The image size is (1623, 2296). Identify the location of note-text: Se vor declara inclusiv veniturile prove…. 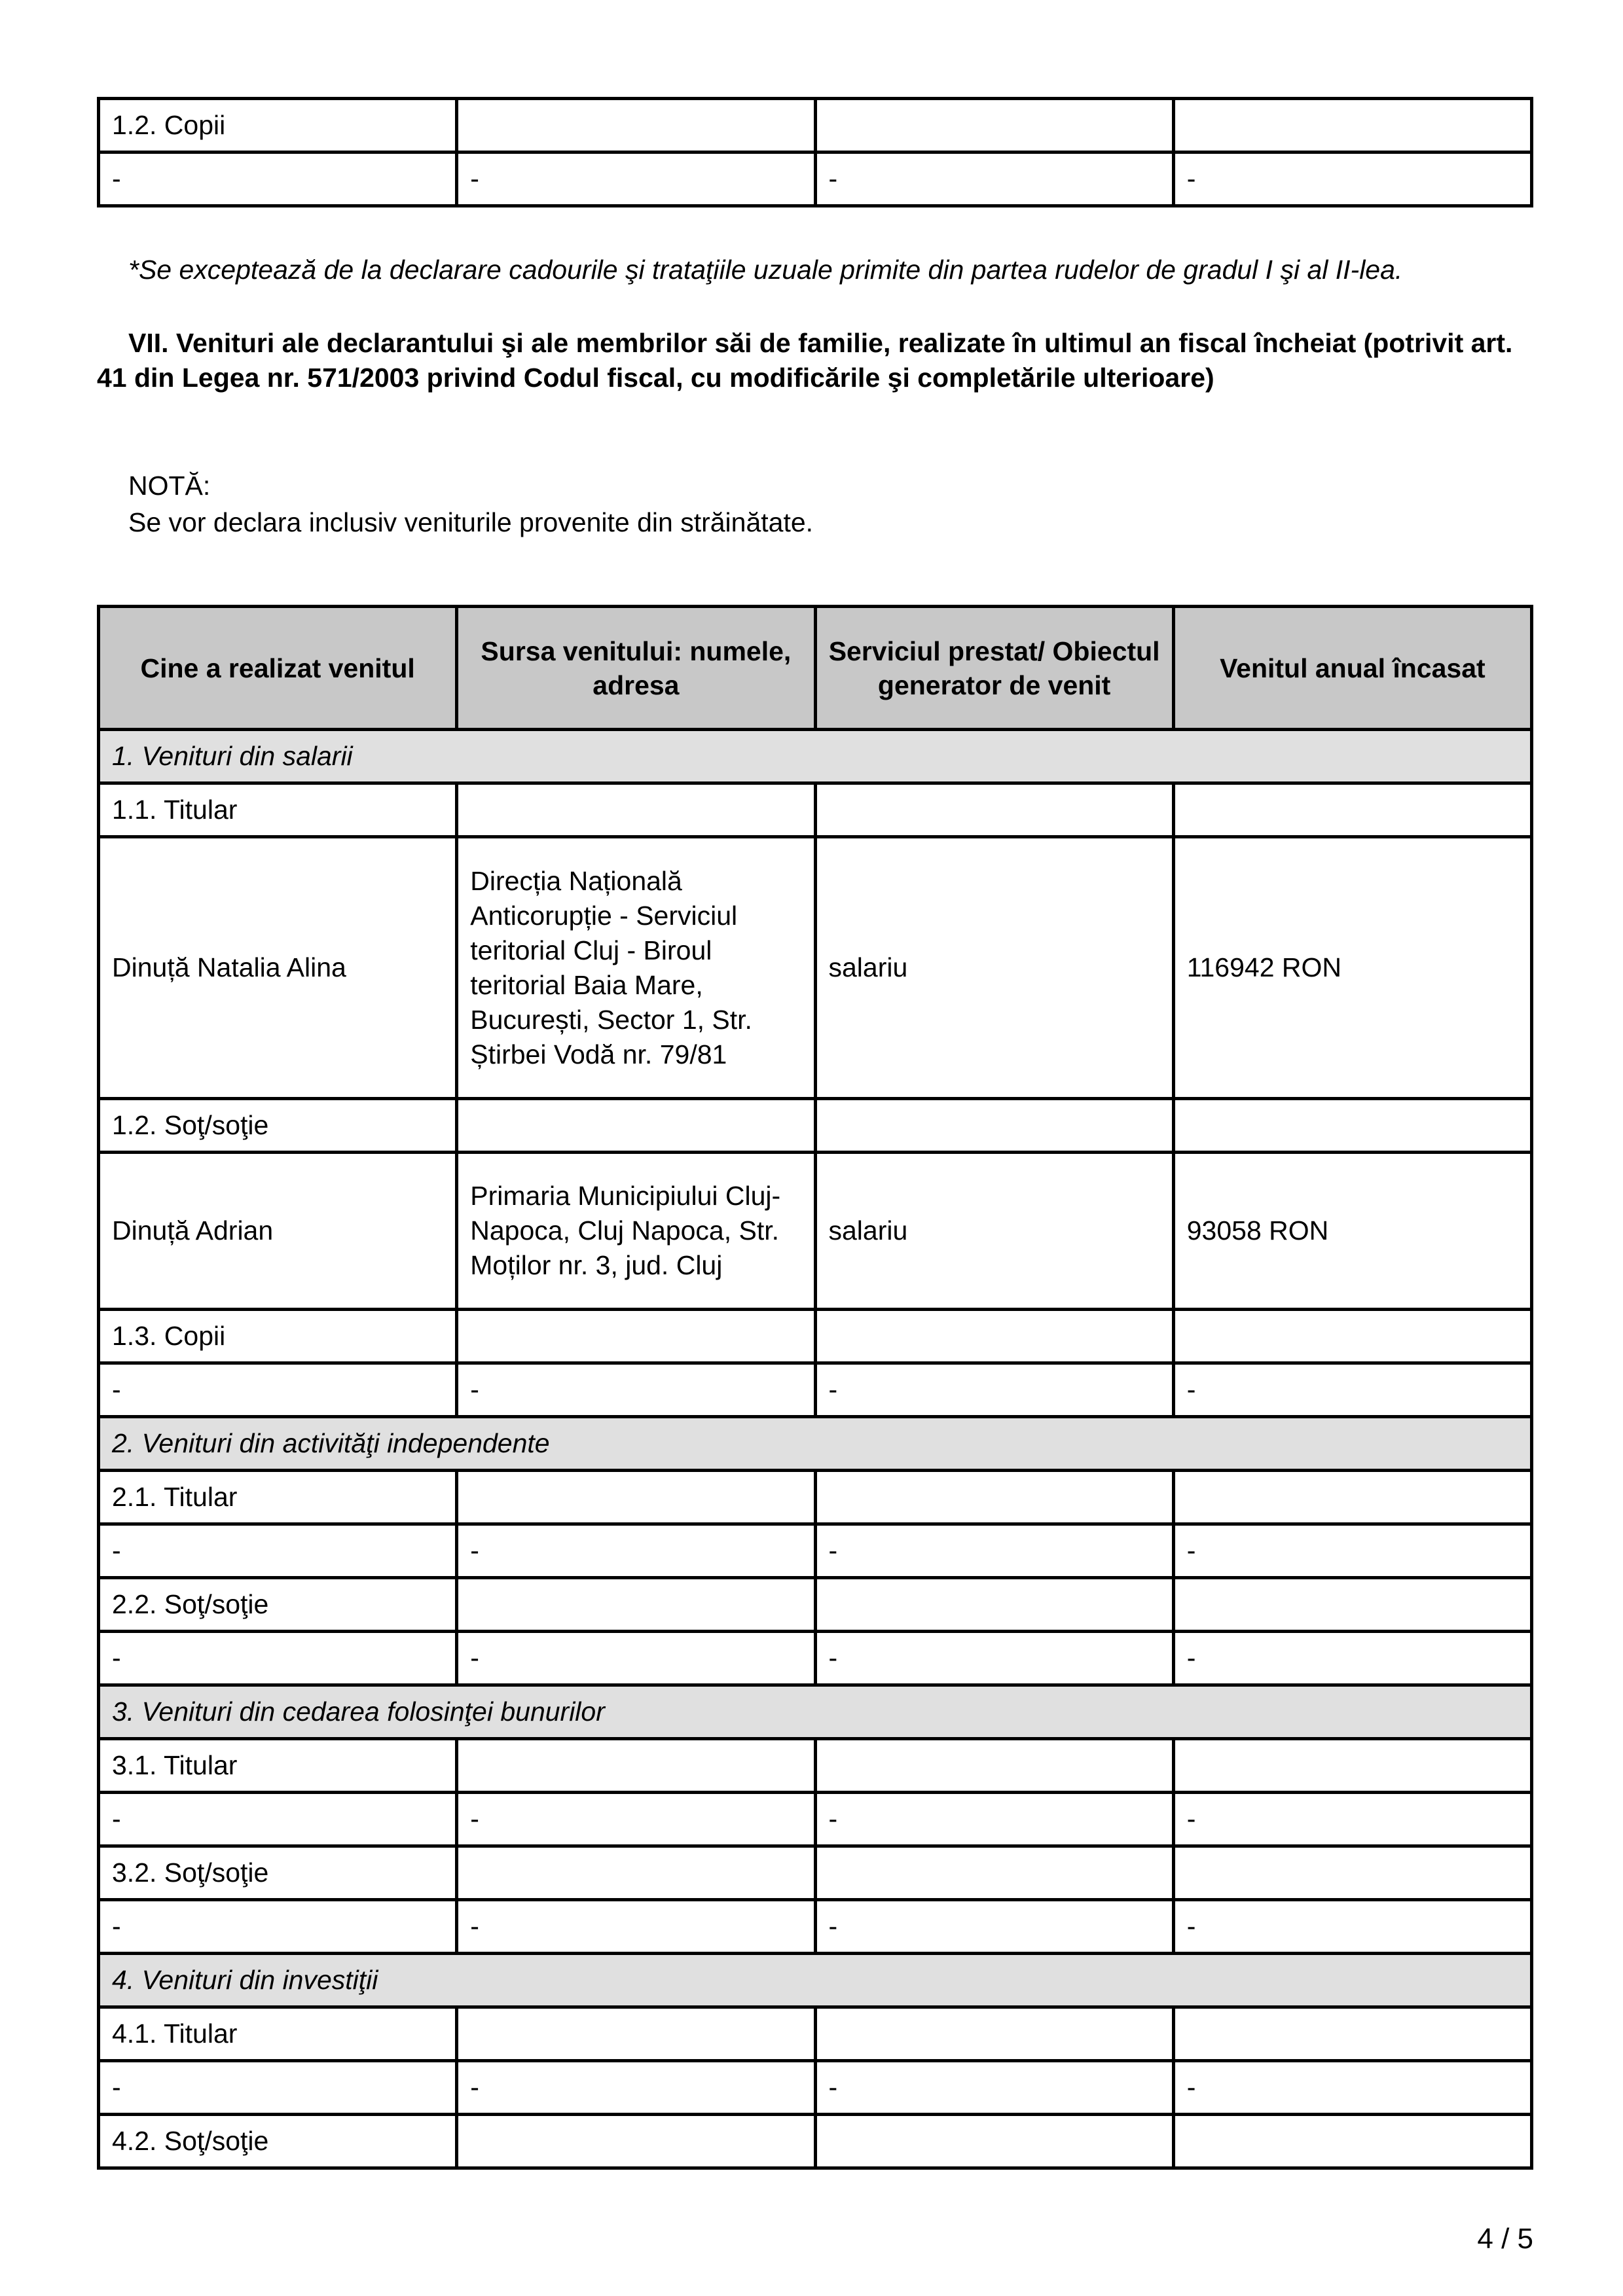
(471, 522).